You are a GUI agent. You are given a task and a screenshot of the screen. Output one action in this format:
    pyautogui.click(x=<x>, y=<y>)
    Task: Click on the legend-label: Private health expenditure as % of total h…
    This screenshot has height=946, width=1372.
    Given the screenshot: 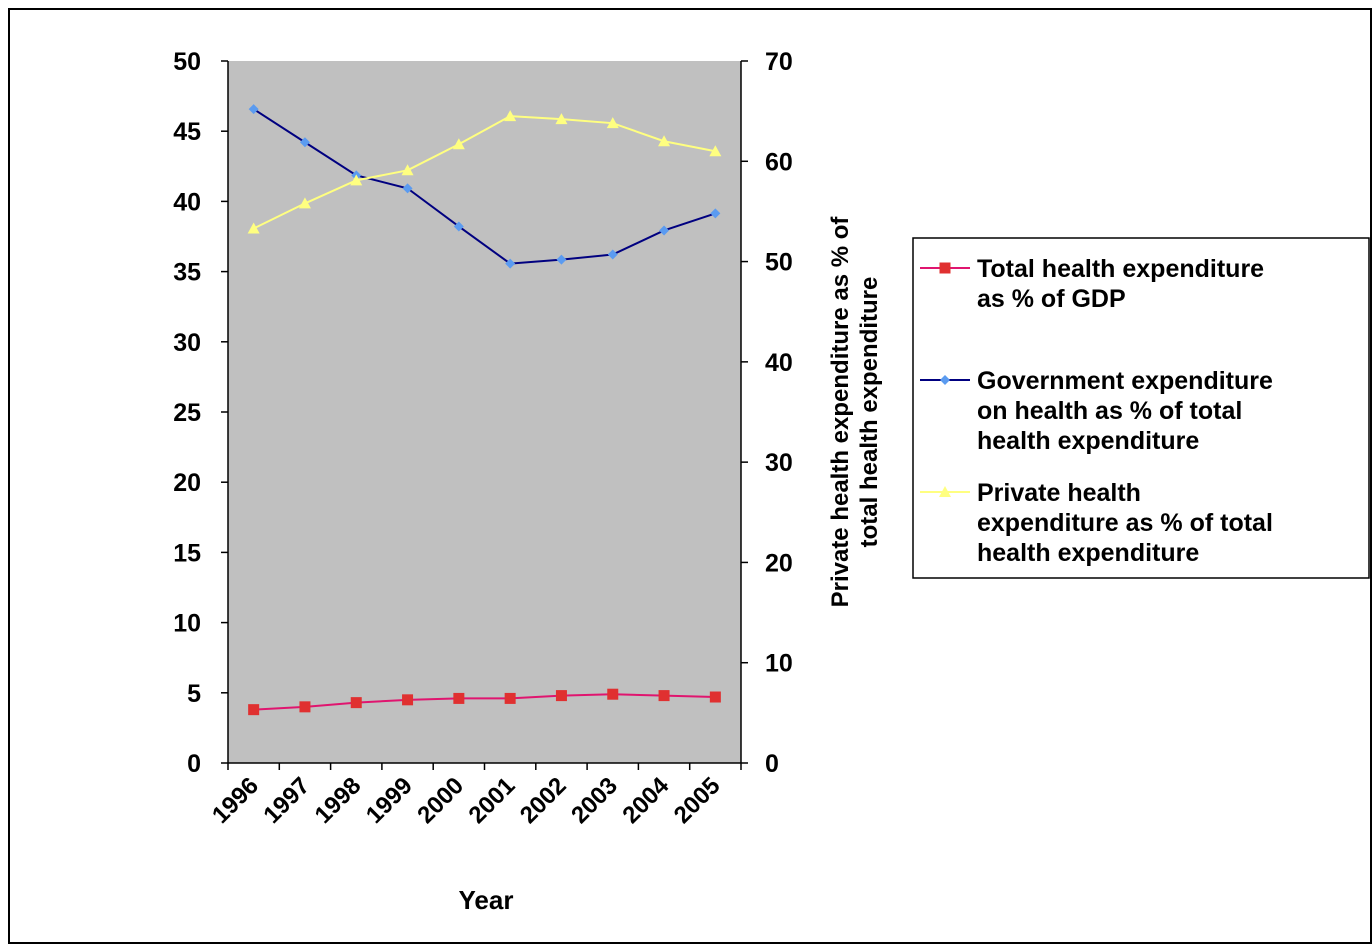 What is the action you would take?
    pyautogui.click(x=1125, y=523)
    